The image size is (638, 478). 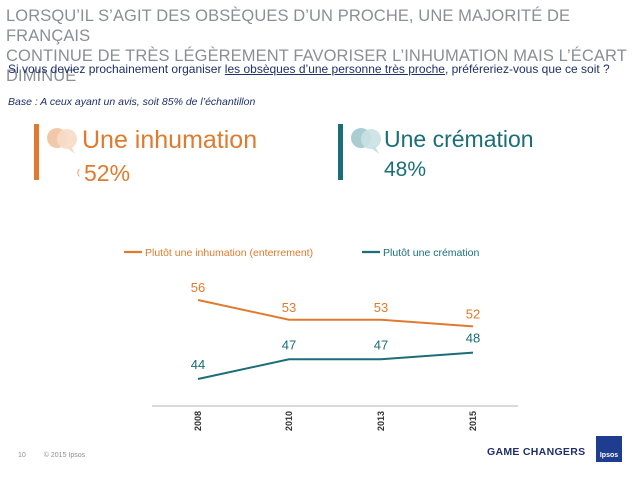 What do you see at coordinates (36, 152) in the screenshot?
I see `inhumation-accent-bar` at bounding box center [36, 152].